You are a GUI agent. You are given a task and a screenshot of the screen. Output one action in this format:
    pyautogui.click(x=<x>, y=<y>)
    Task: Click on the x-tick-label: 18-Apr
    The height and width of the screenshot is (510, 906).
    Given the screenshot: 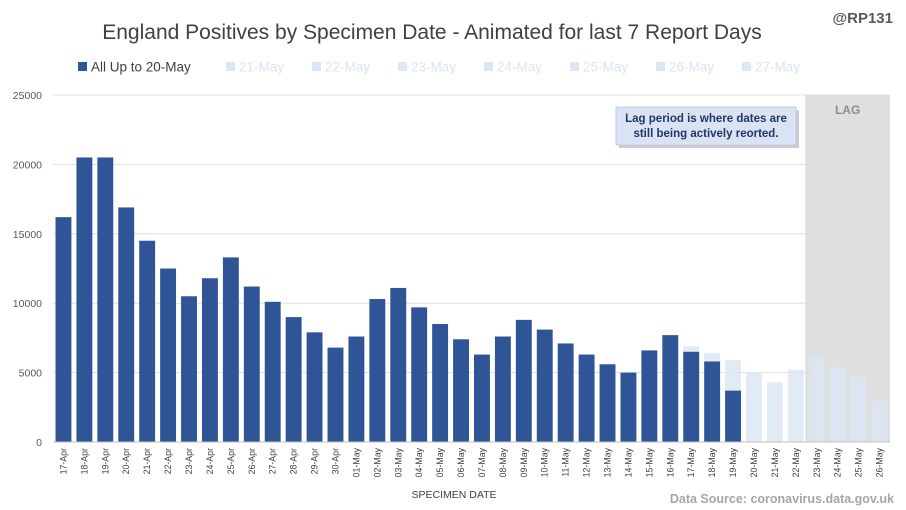 What is the action you would take?
    pyautogui.click(x=84, y=461)
    